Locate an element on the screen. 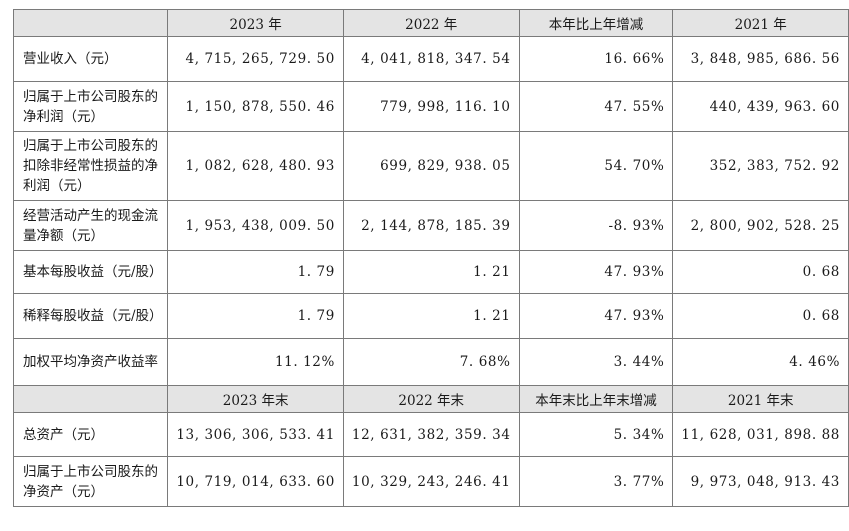 The image size is (849, 531). header-cell: 本年比上年增减 is located at coordinates (596, 23).